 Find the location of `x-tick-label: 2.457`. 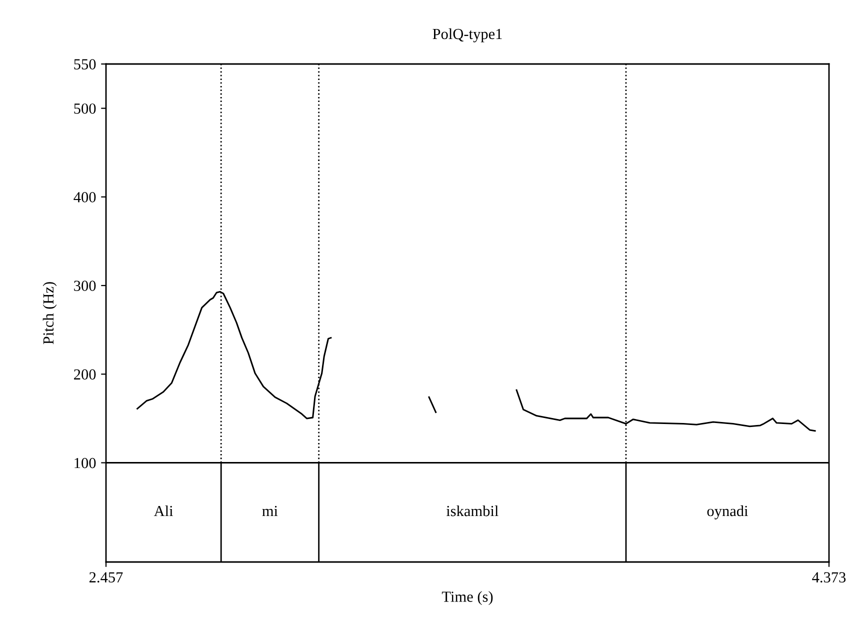

x-tick-label: 2.457 is located at coordinates (106, 577).